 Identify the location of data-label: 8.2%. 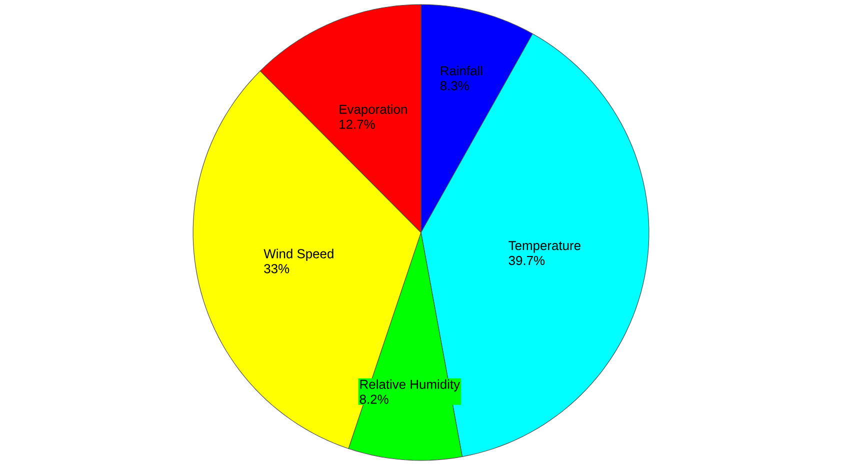
(374, 399).